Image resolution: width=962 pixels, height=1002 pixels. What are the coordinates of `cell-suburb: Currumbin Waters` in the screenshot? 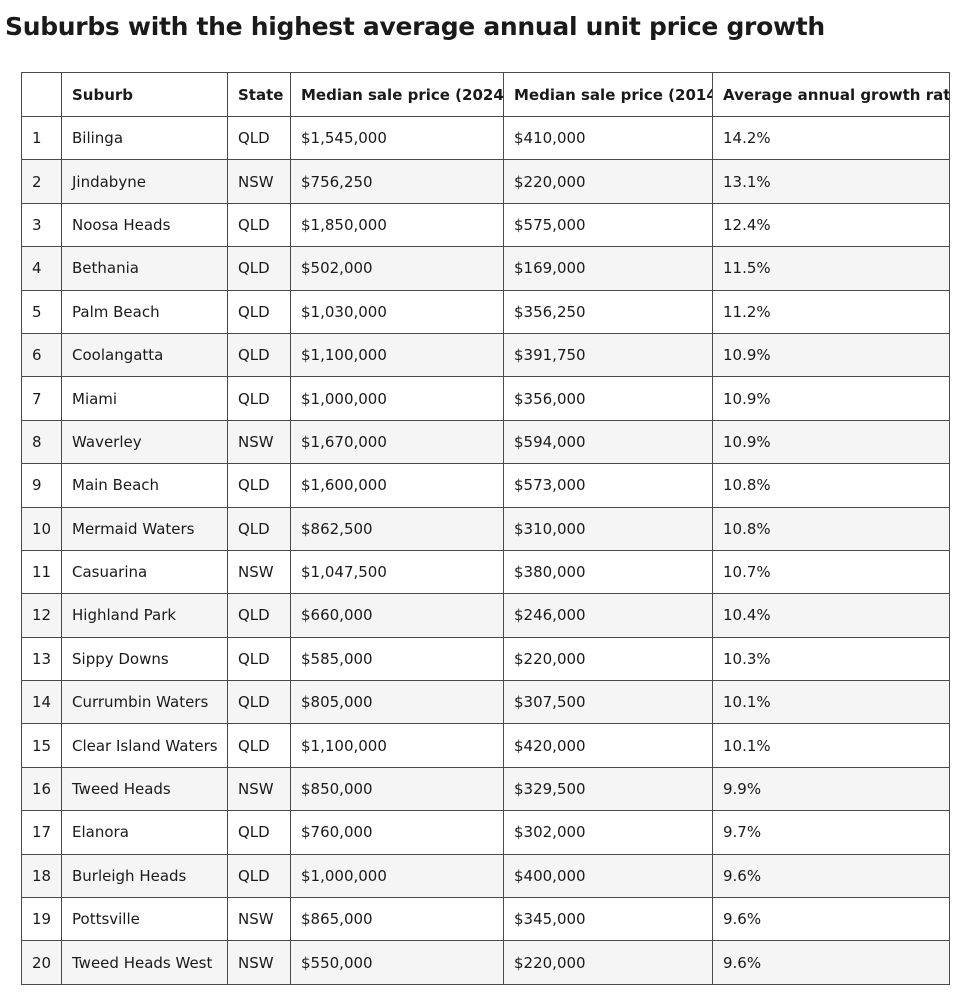 It's located at (144, 702).